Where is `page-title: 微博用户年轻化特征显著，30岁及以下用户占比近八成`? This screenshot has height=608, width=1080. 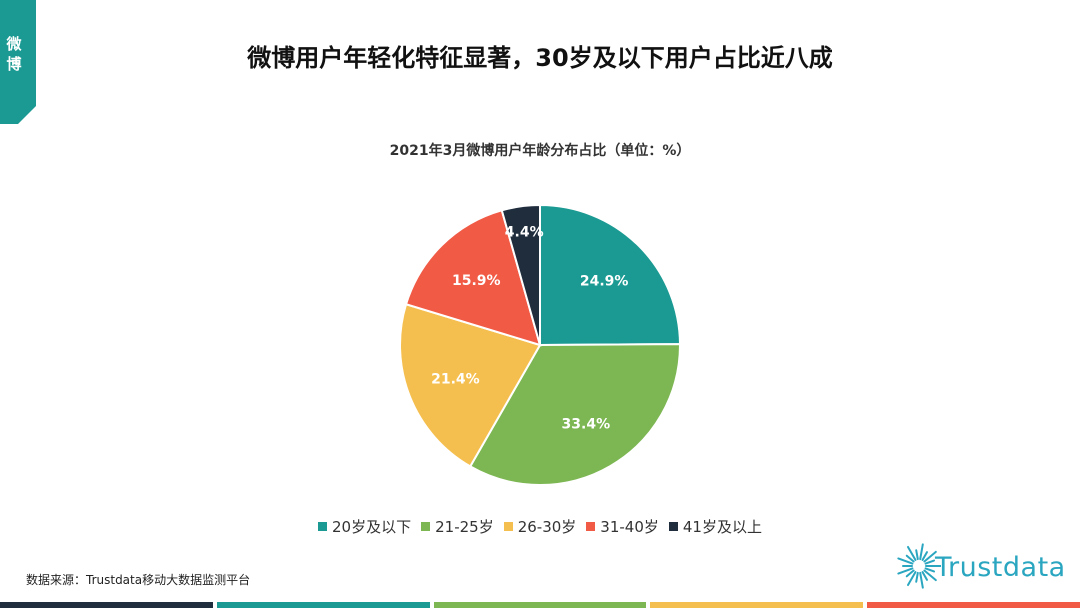 page-title: 微博用户年轻化特征显著，30岁及以下用户占比近八成 is located at coordinates (540, 58).